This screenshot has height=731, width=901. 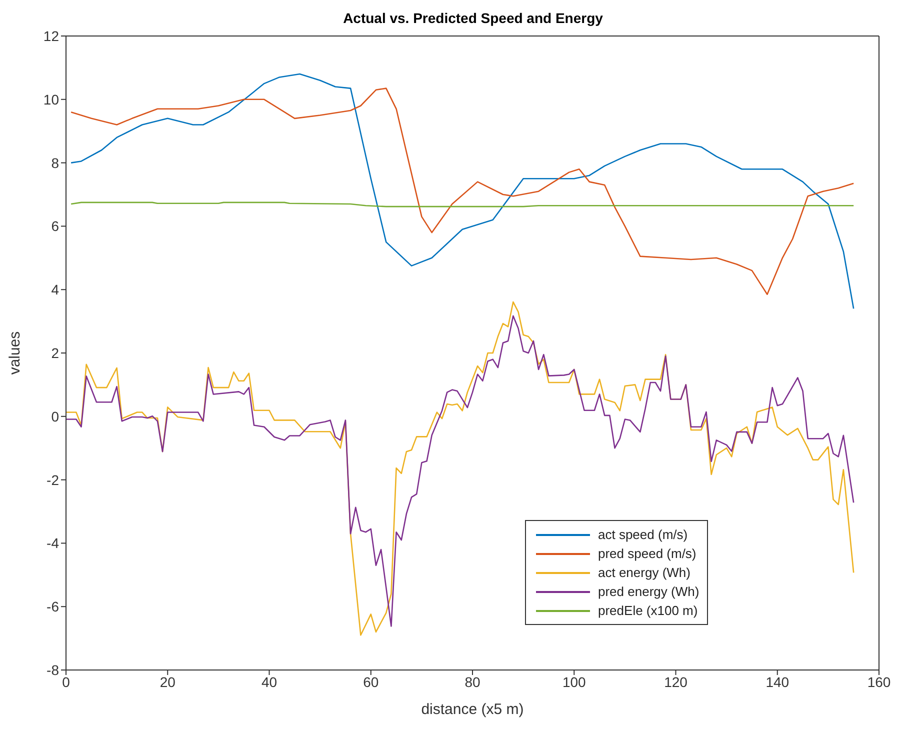 What do you see at coordinates (648, 610) in the screenshot?
I see `legend-label: predEle (x100 m)` at bounding box center [648, 610].